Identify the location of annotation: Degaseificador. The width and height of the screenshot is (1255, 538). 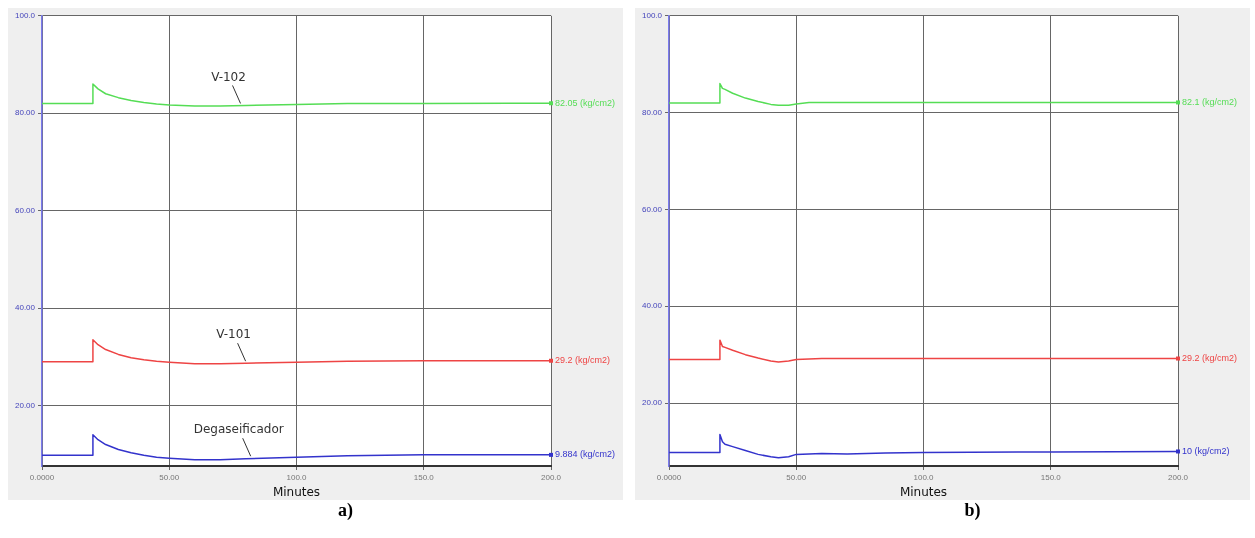
(238, 429).